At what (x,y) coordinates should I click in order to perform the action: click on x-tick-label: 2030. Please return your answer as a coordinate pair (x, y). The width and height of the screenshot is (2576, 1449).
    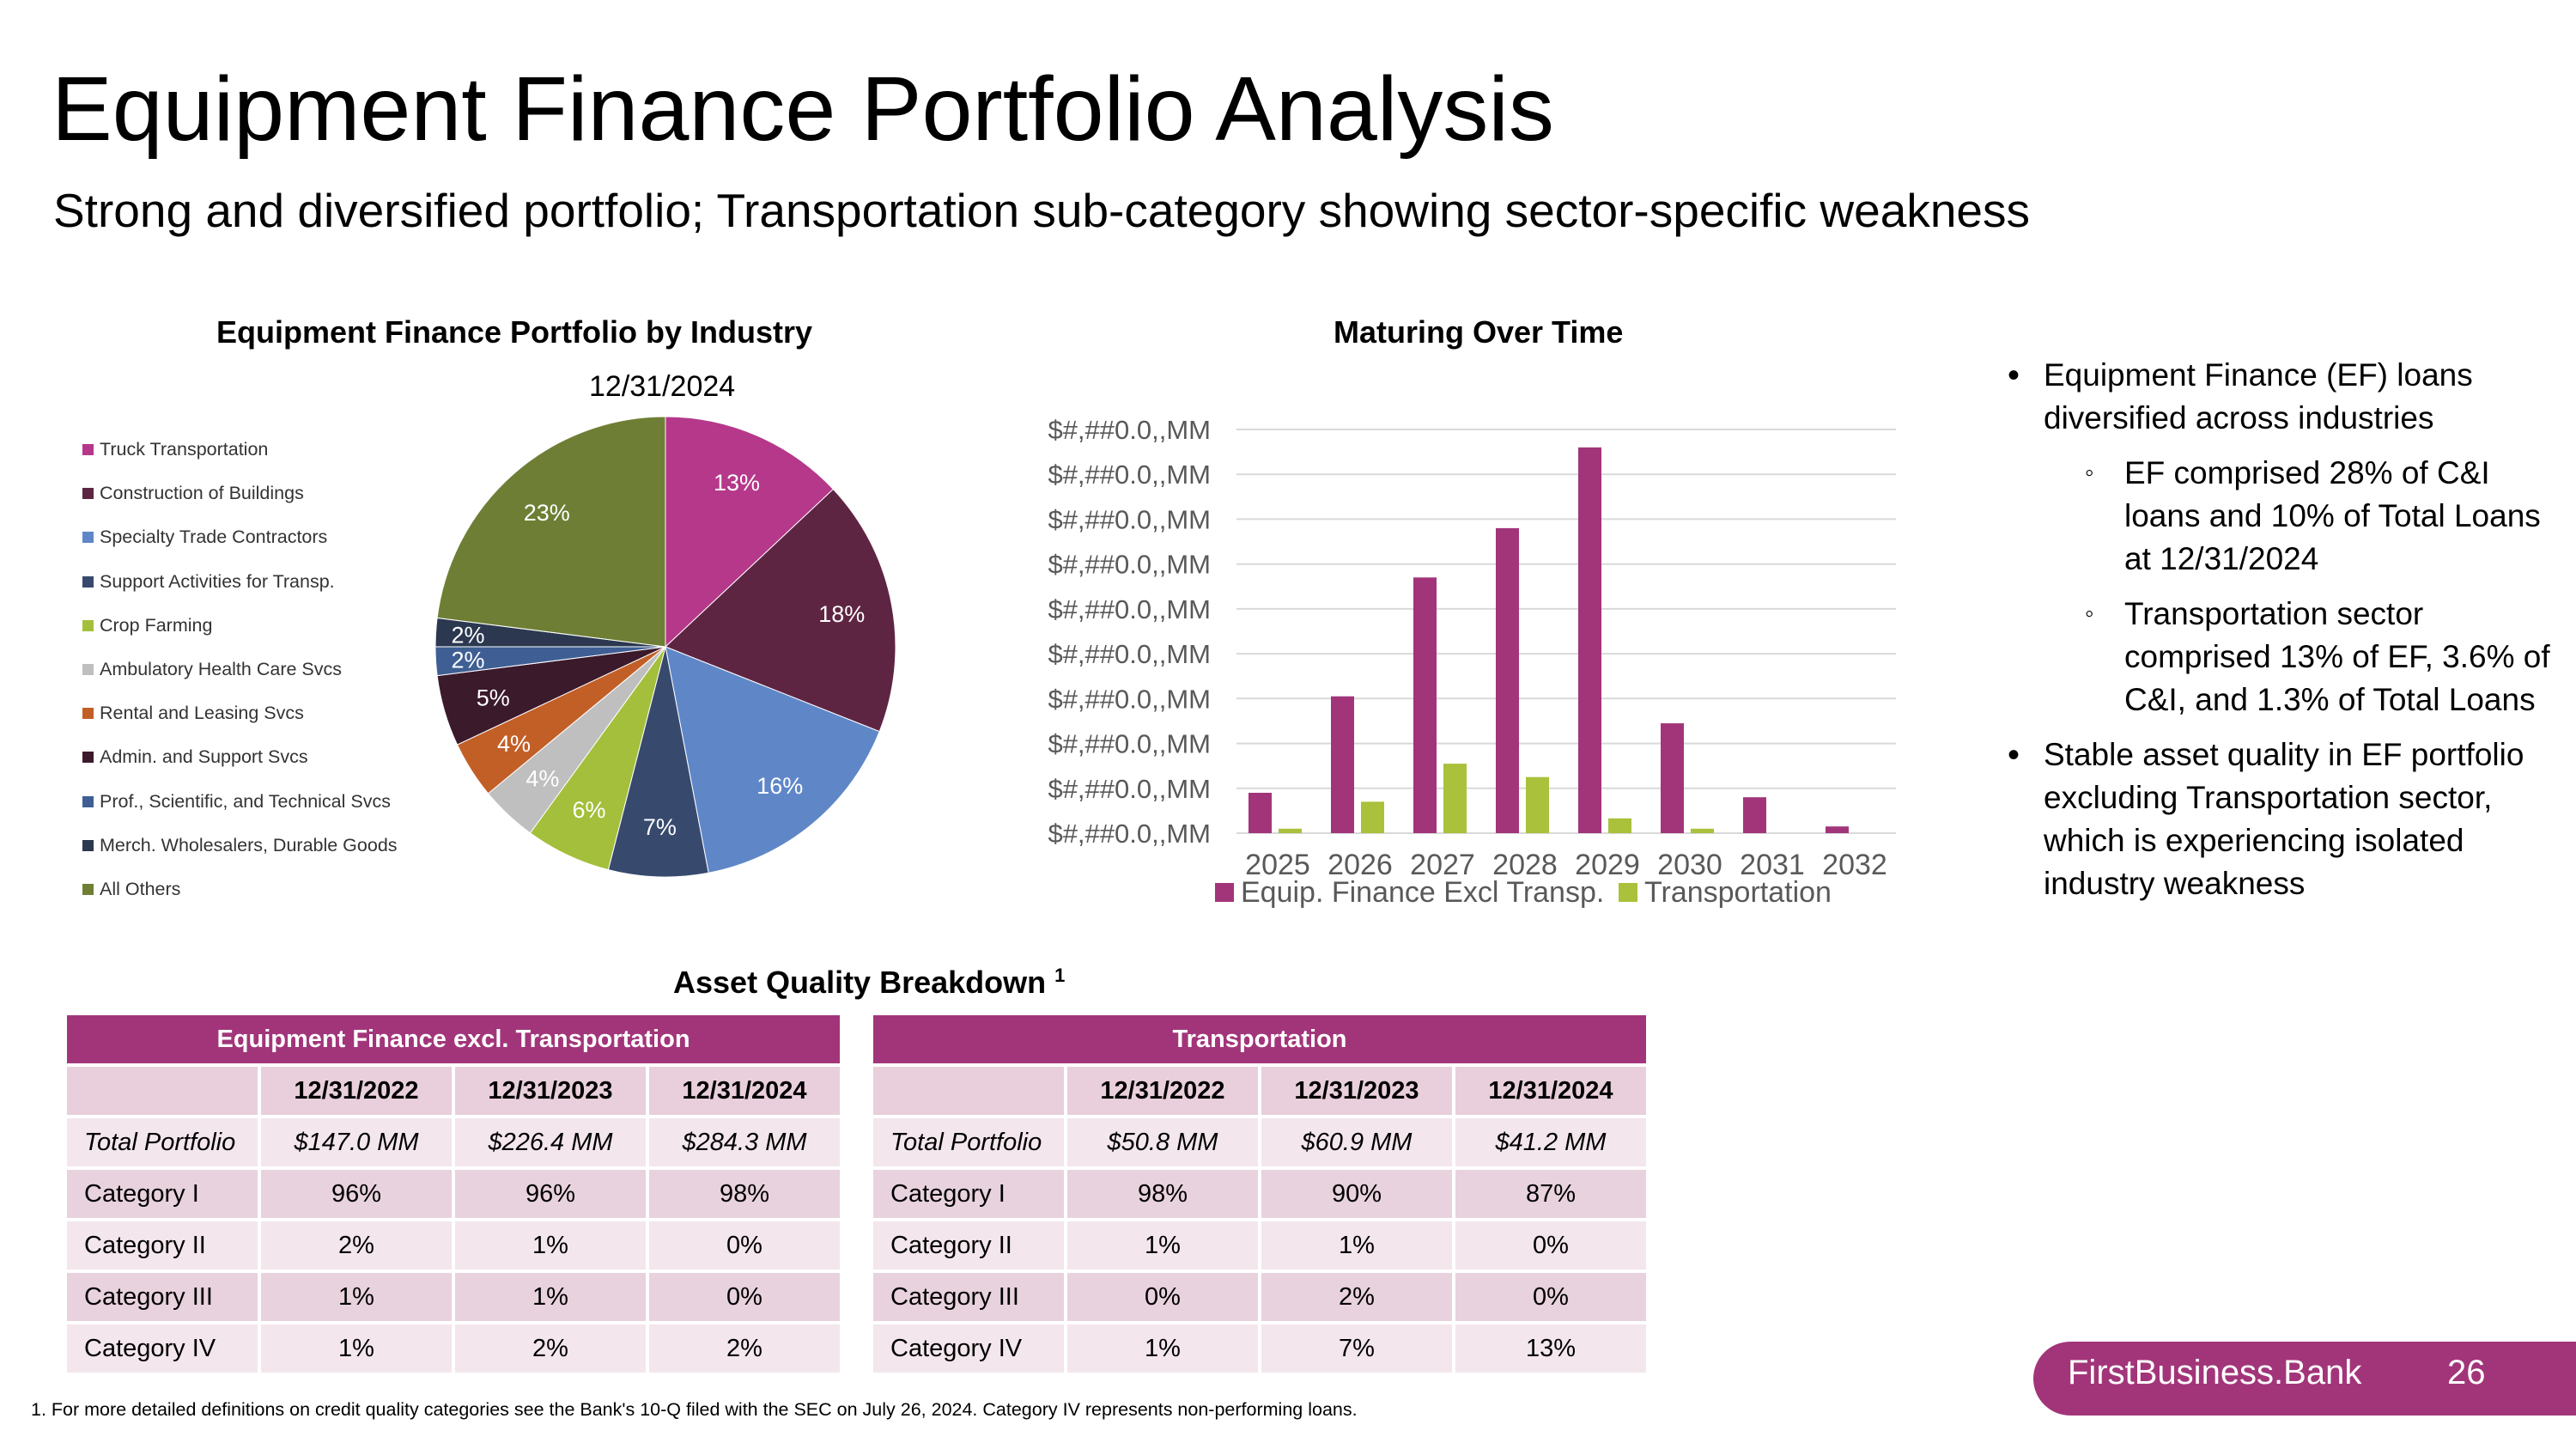
    Looking at the image, I should click on (1689, 865).